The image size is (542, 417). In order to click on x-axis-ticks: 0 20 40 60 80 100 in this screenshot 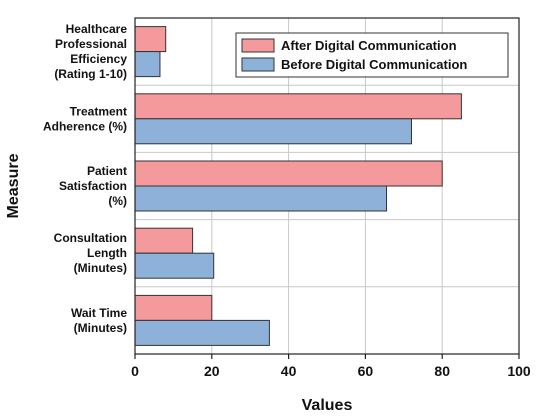, I will do `click(331, 366)`.